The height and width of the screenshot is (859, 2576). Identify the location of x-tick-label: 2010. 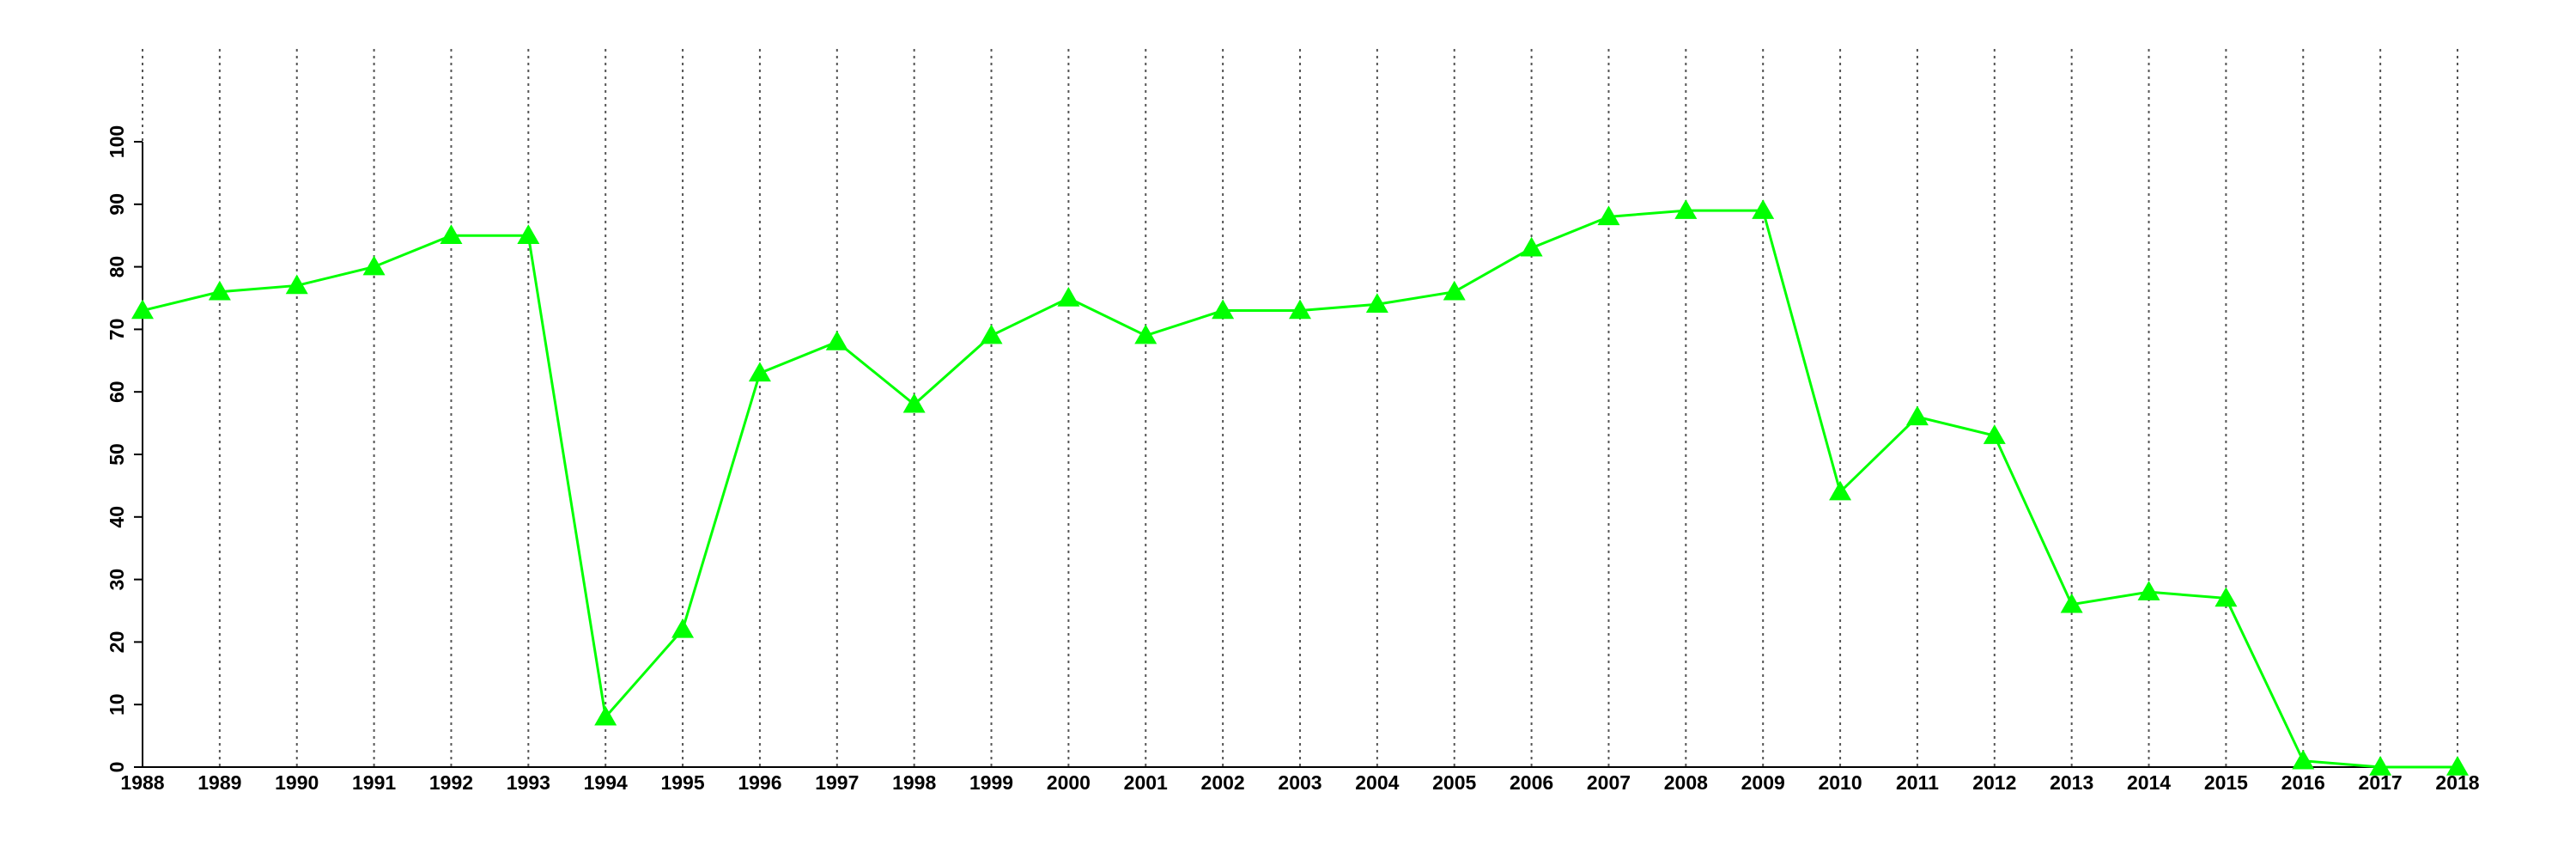
(1840, 783).